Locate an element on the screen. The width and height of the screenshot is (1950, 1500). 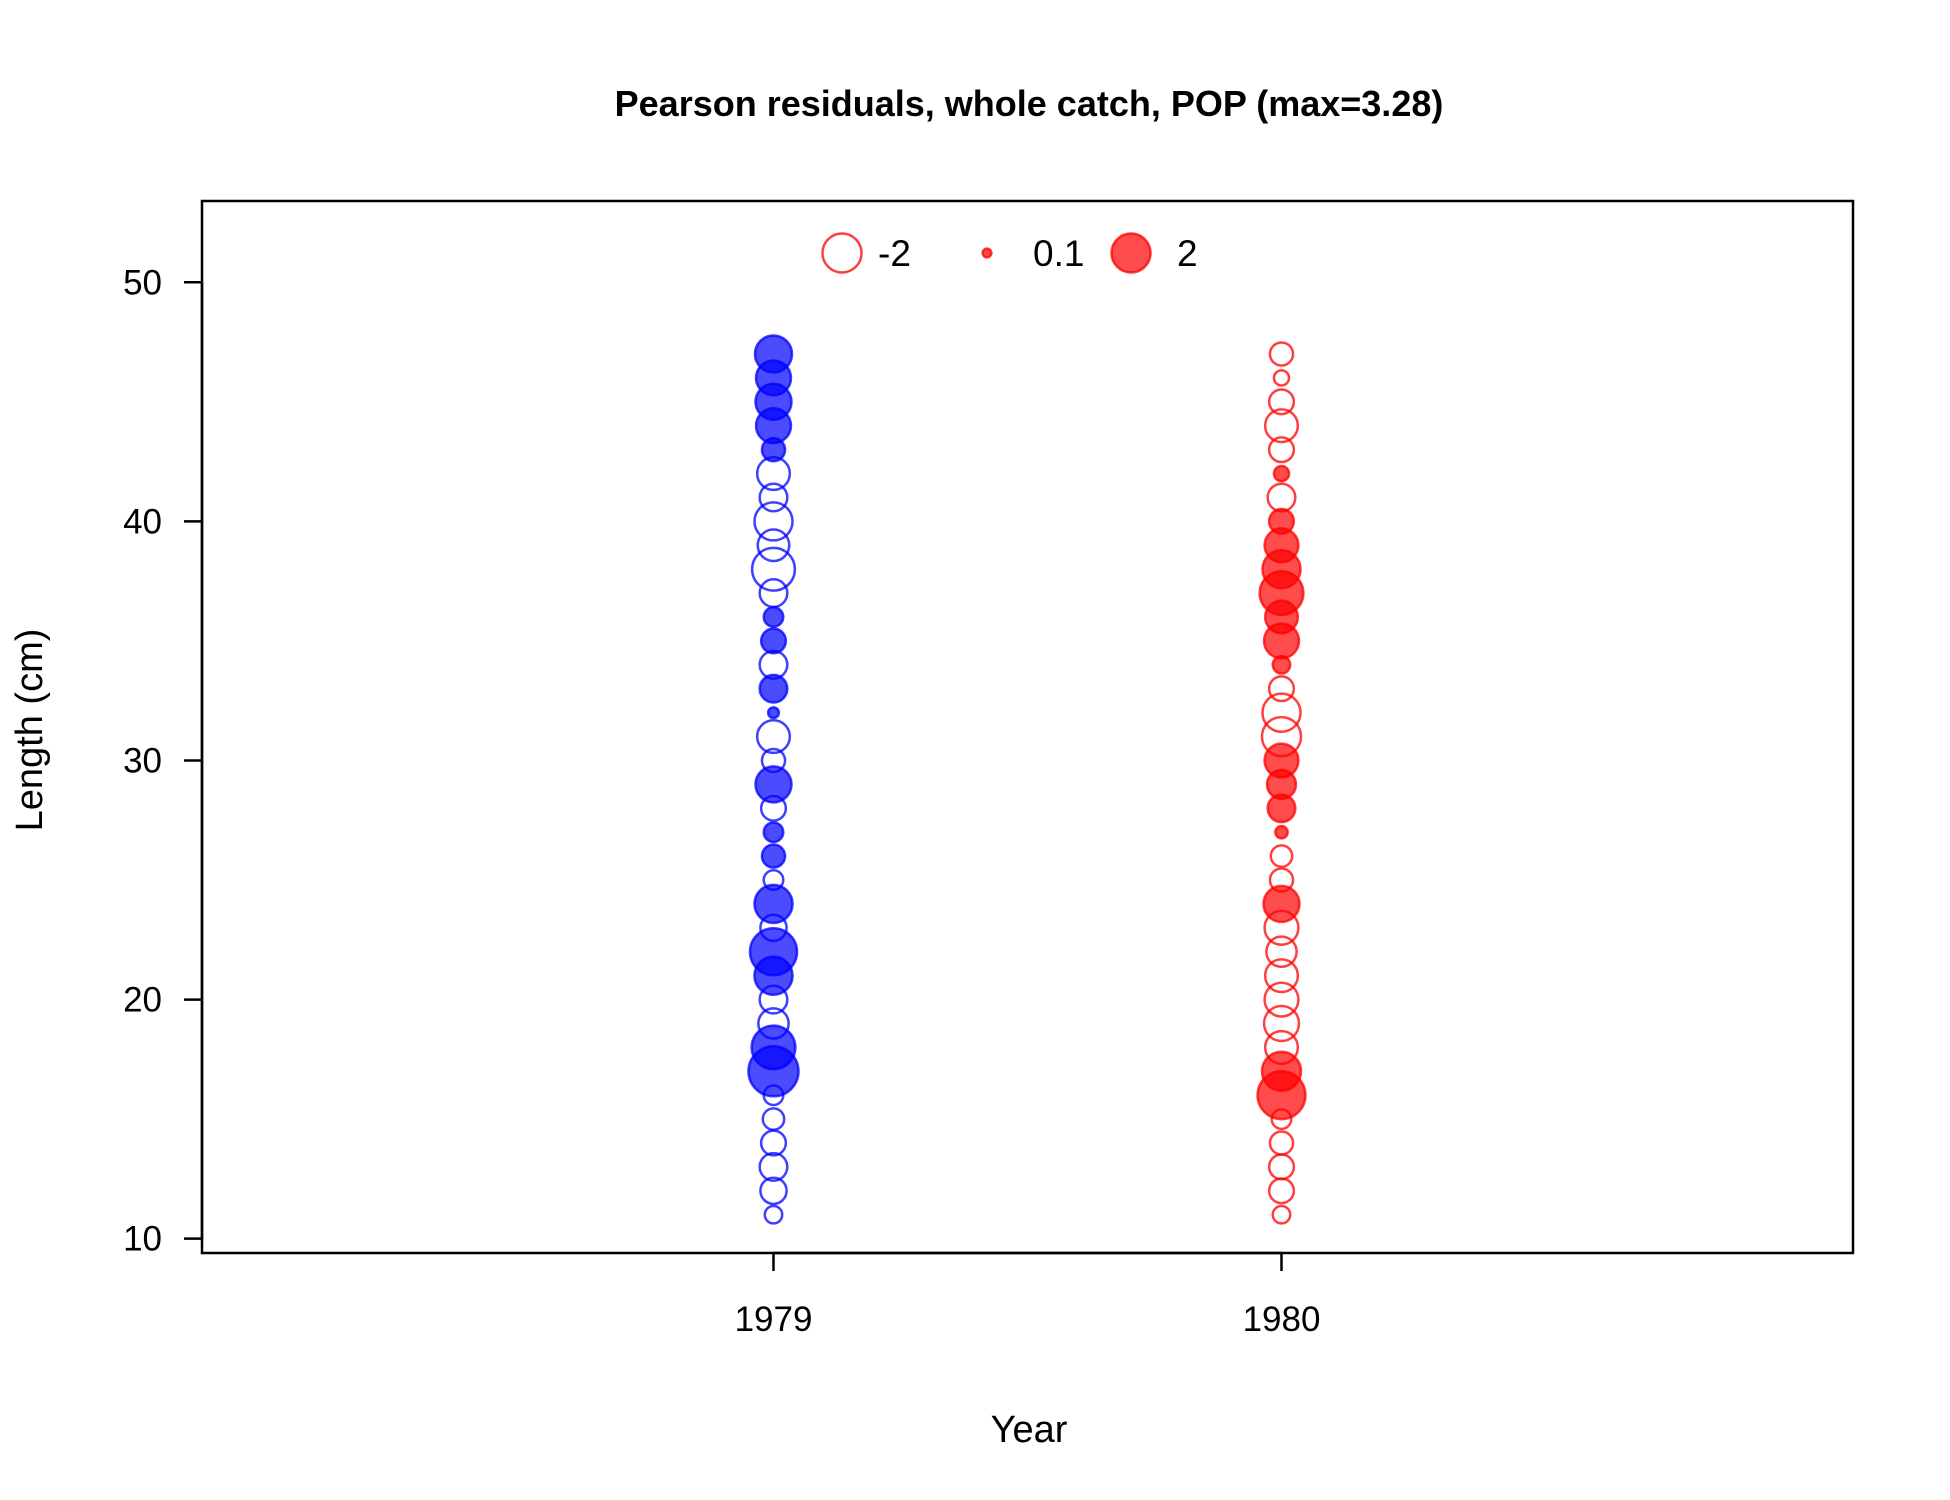
y-tick-label-40: 40 is located at coordinates (142, 521).